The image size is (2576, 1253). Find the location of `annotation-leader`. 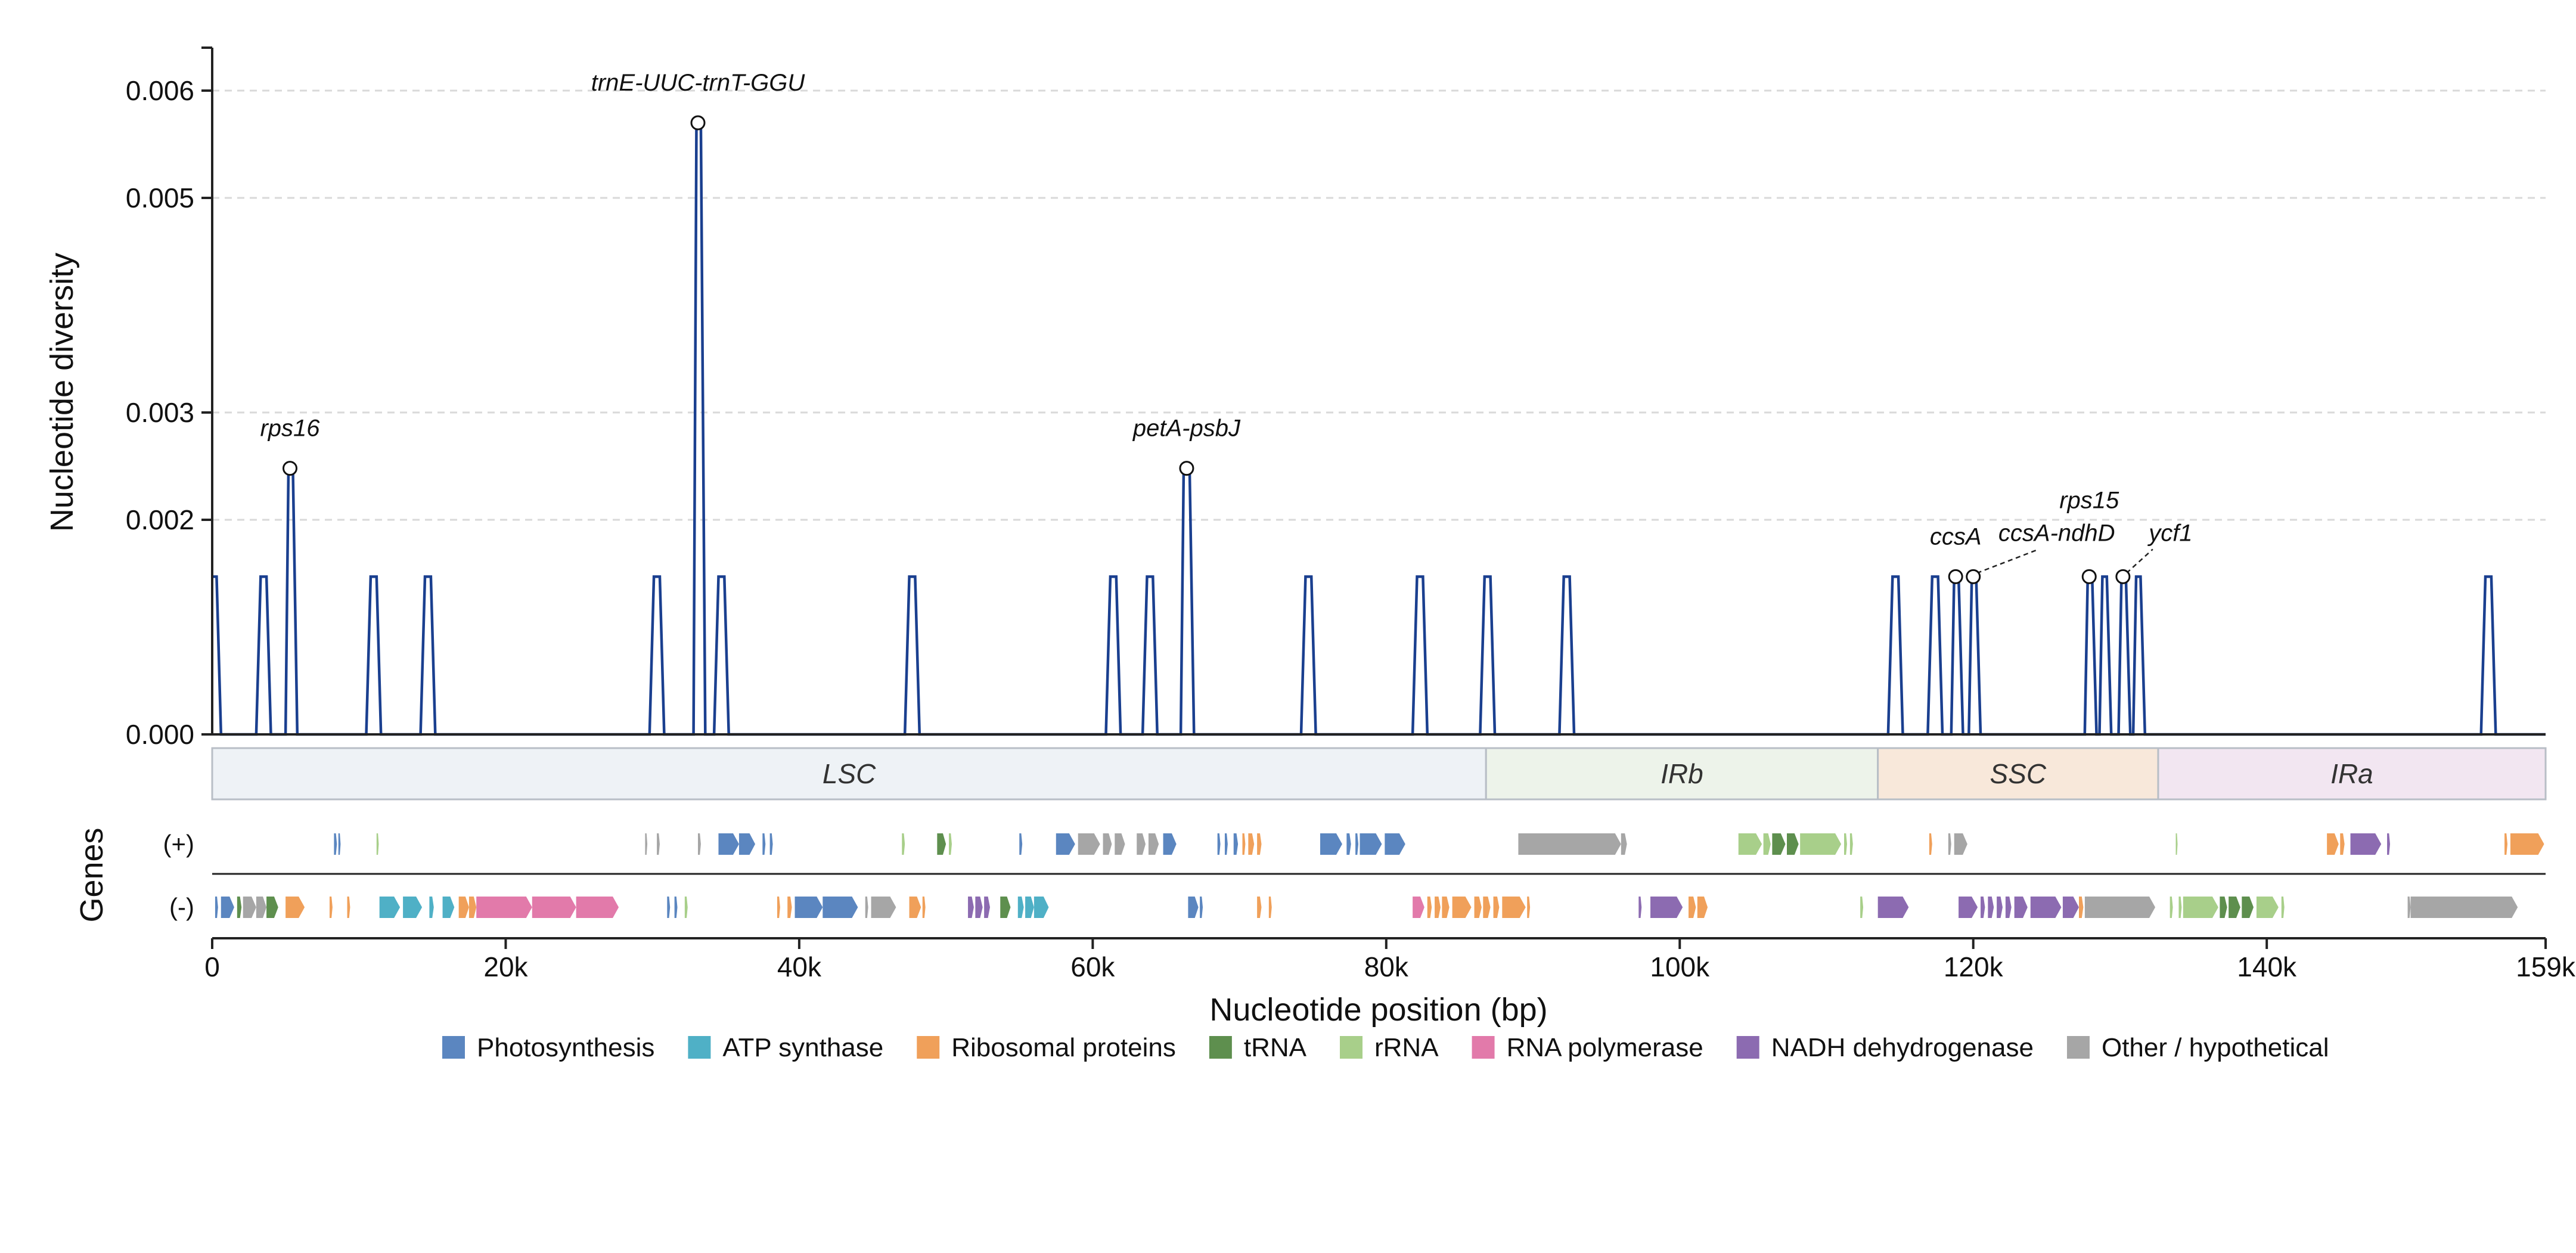

annotation-leader is located at coordinates (2008, 561).